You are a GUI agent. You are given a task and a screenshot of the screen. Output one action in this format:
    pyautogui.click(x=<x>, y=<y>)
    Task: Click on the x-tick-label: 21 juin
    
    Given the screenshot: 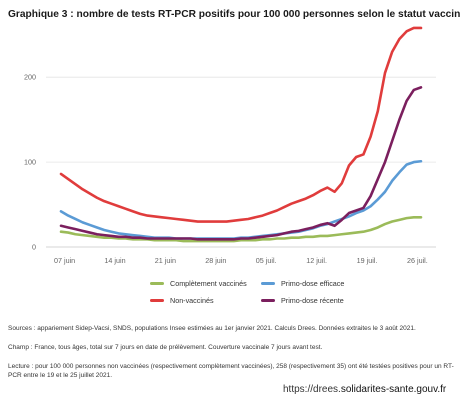 What is the action you would take?
    pyautogui.click(x=165, y=260)
    